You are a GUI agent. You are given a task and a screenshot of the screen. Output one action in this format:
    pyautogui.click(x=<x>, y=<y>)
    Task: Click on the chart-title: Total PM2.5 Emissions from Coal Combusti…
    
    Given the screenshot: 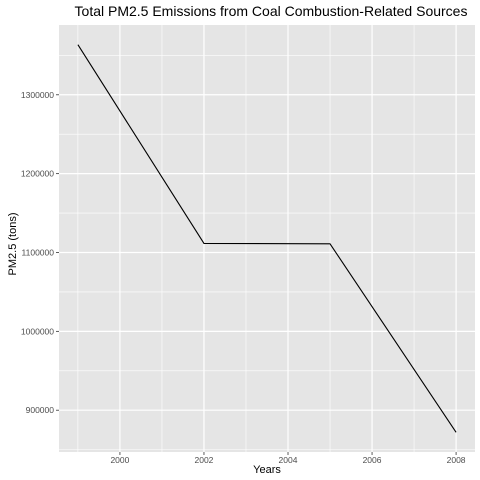 What is the action you would take?
    pyautogui.click(x=271, y=11)
    